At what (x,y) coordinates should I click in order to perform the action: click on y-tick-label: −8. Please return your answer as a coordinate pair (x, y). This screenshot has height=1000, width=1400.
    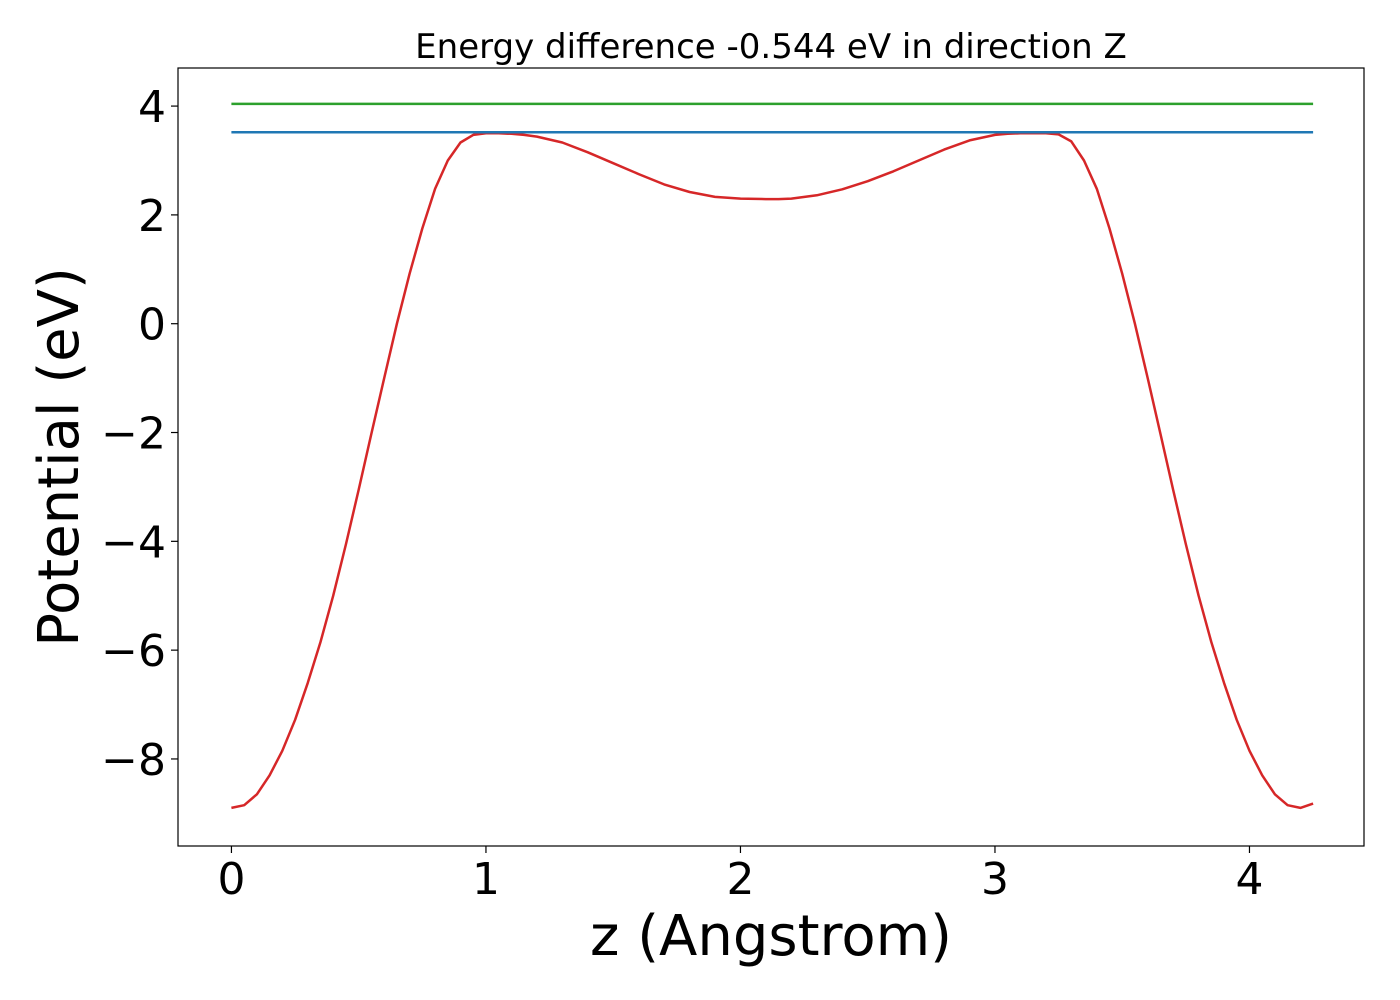
    Looking at the image, I should click on (133, 760).